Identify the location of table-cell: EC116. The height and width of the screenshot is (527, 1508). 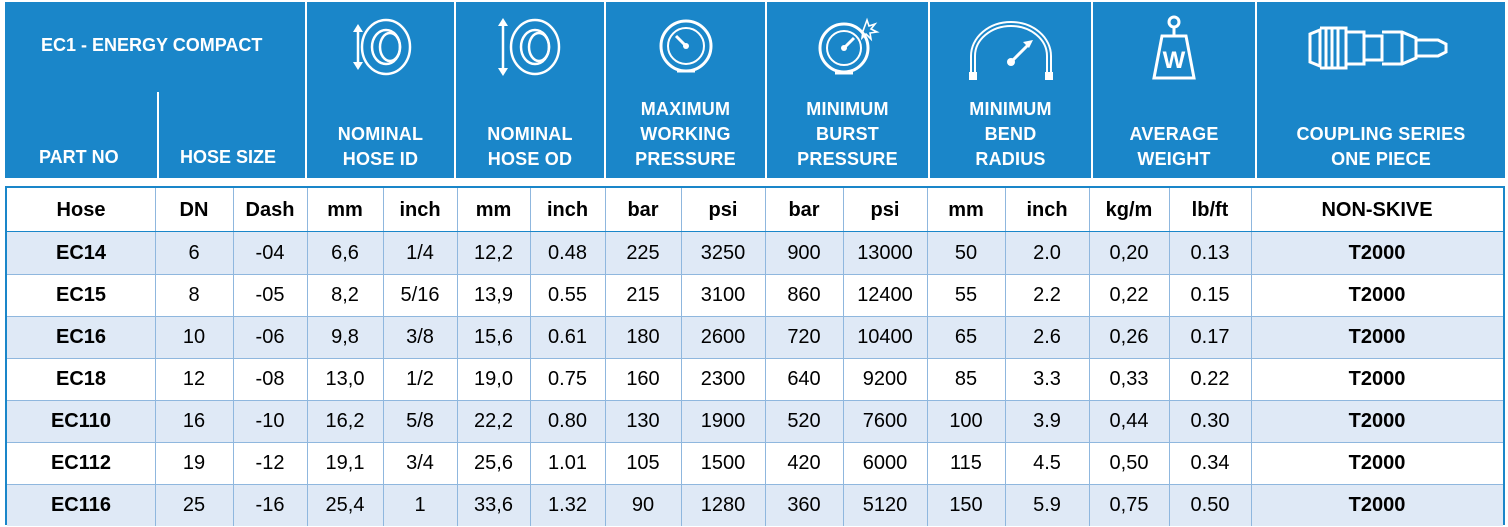
(81, 504).